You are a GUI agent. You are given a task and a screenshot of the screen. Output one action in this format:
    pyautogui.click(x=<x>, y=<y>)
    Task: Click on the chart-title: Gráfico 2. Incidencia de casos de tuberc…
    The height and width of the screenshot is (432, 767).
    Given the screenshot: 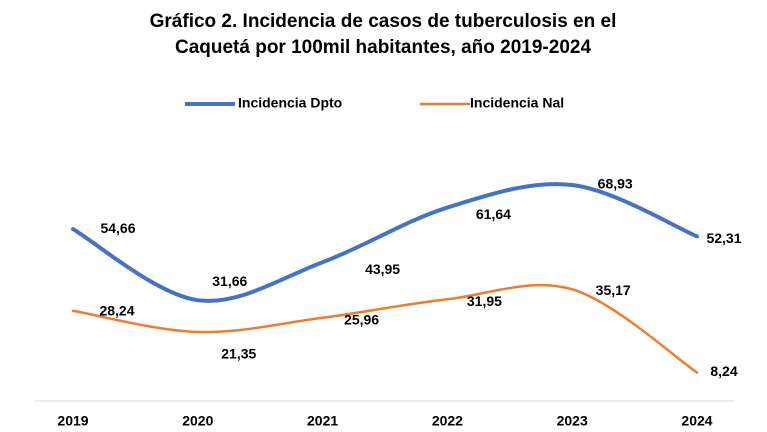 What is the action you would take?
    pyautogui.click(x=383, y=21)
    